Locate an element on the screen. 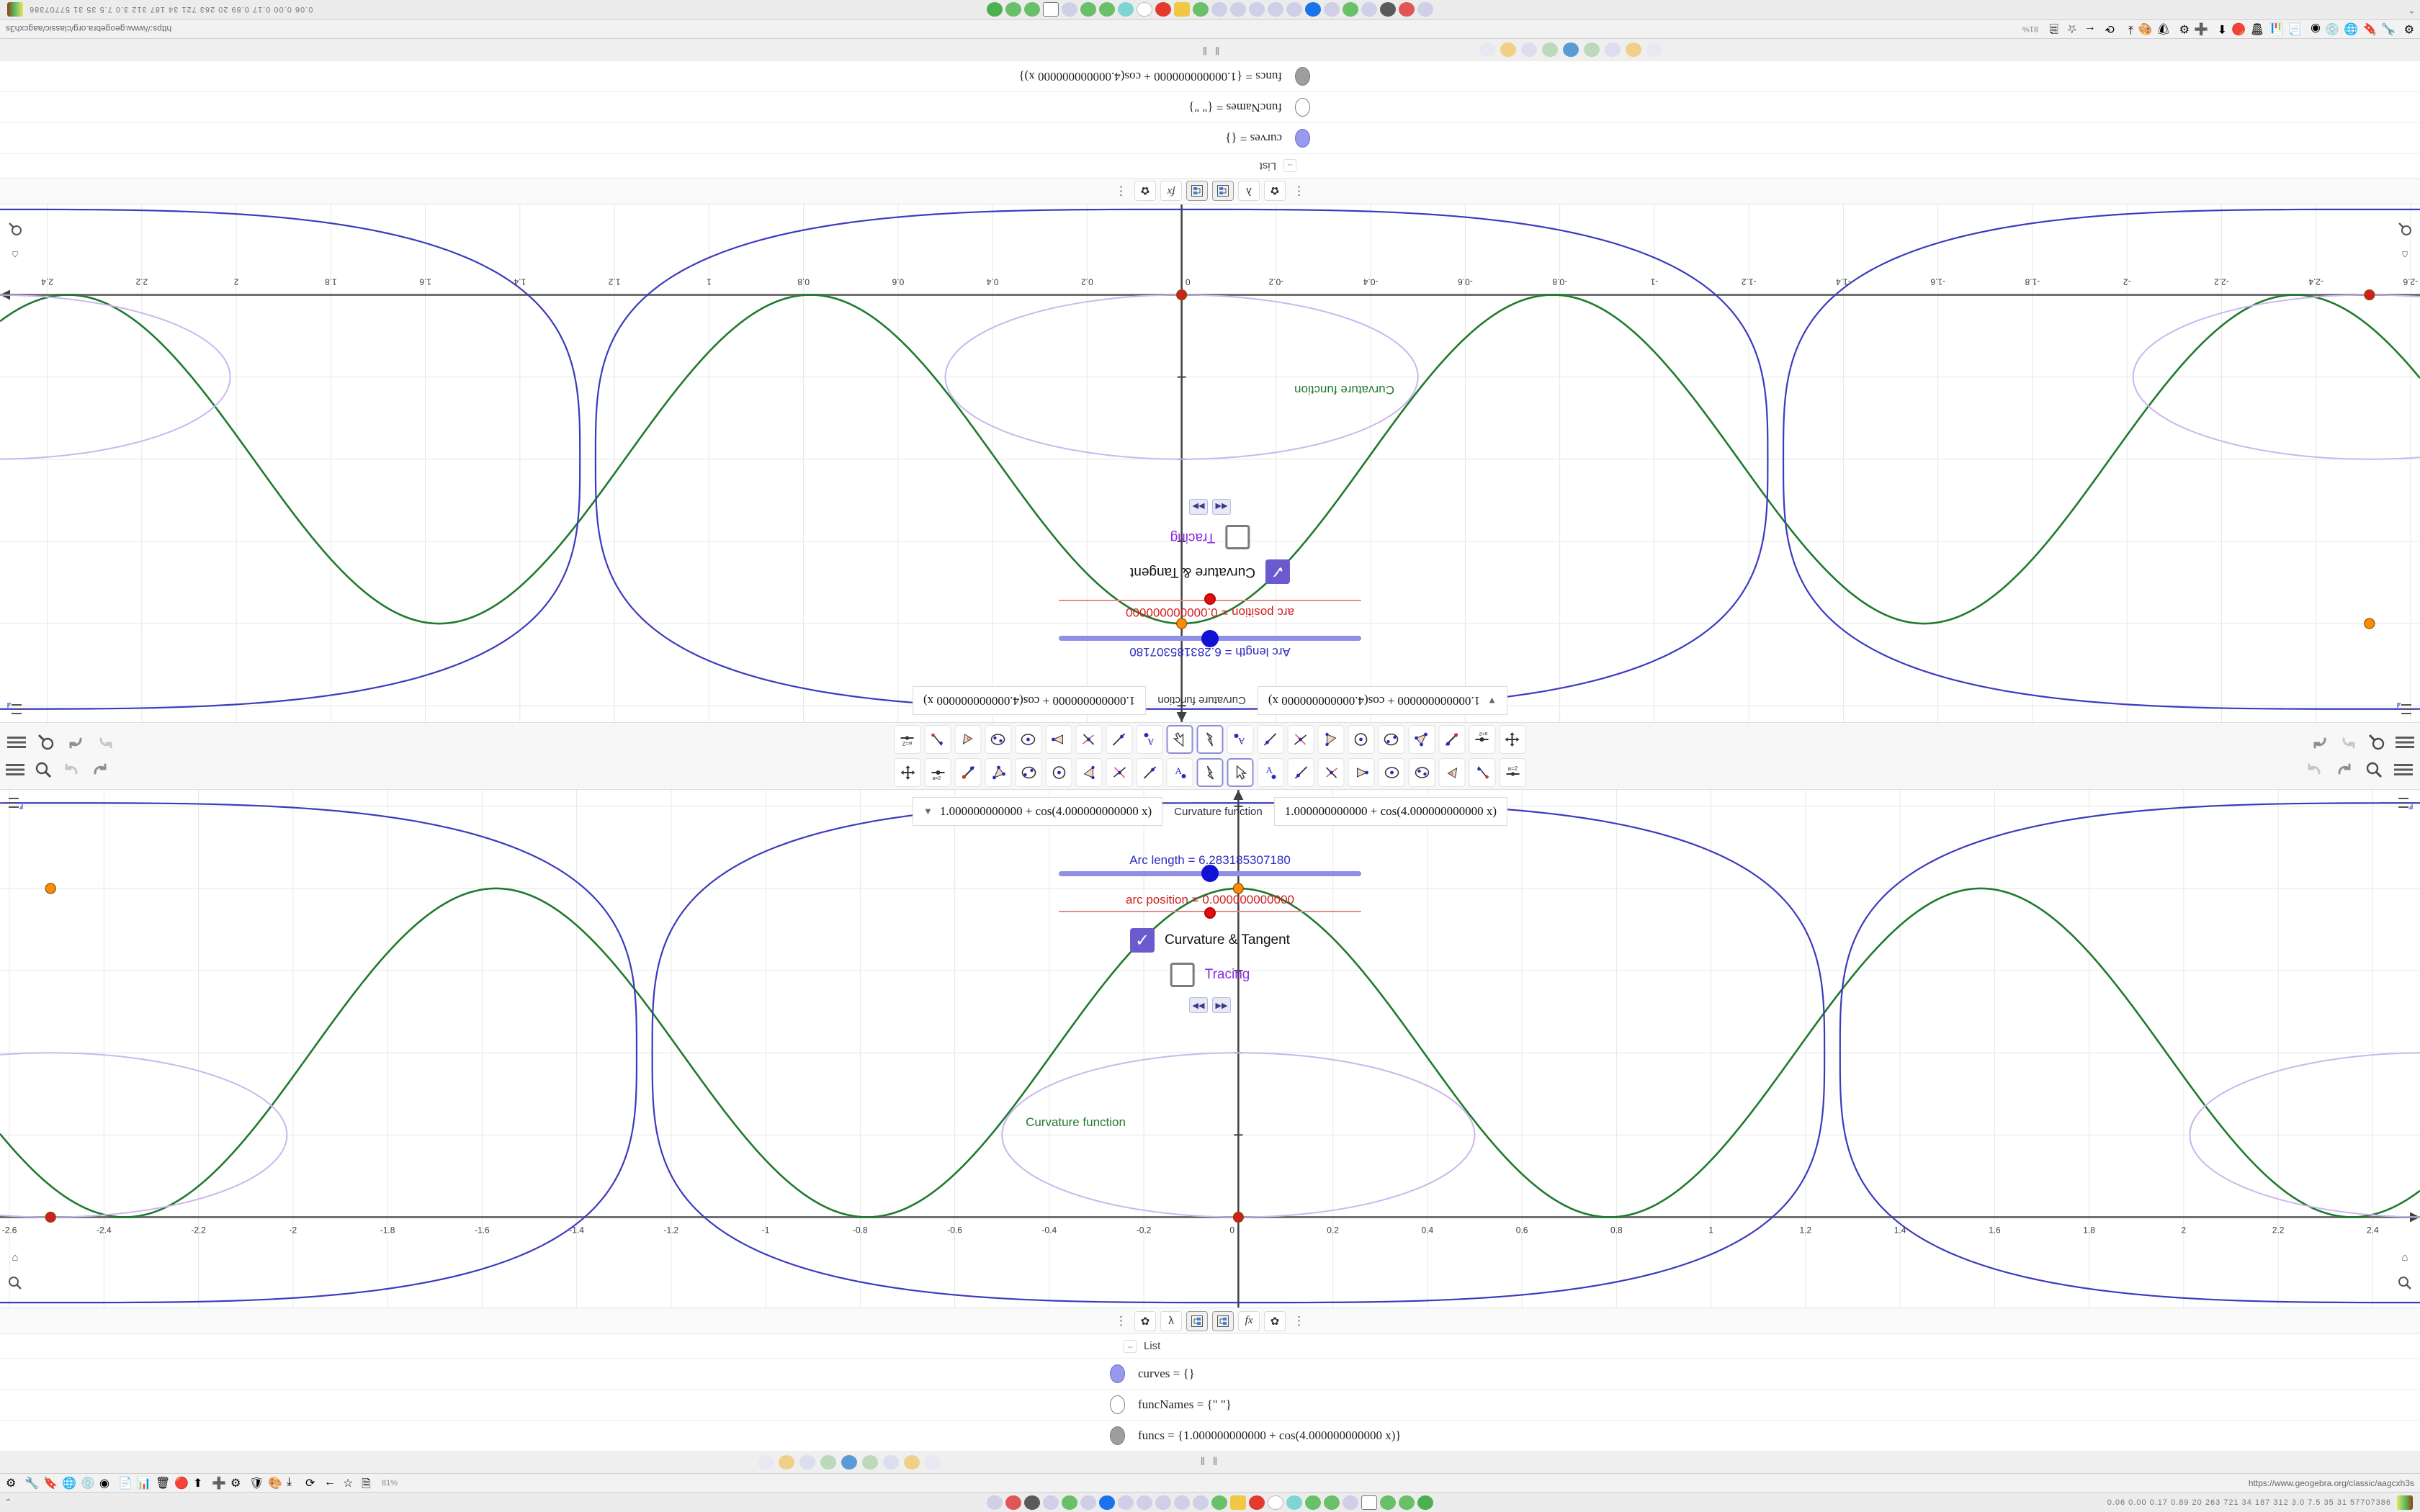 This screenshot has width=2420, height=1512. record-icon: 🔴 is located at coordinates (2238, 28).